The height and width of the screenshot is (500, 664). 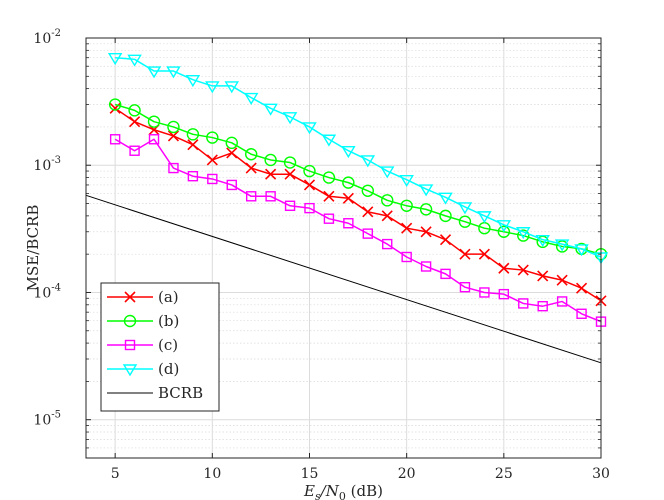 What do you see at coordinates (343, 491) in the screenshot?
I see `x-axis-label: Es/N0 (dB)` at bounding box center [343, 491].